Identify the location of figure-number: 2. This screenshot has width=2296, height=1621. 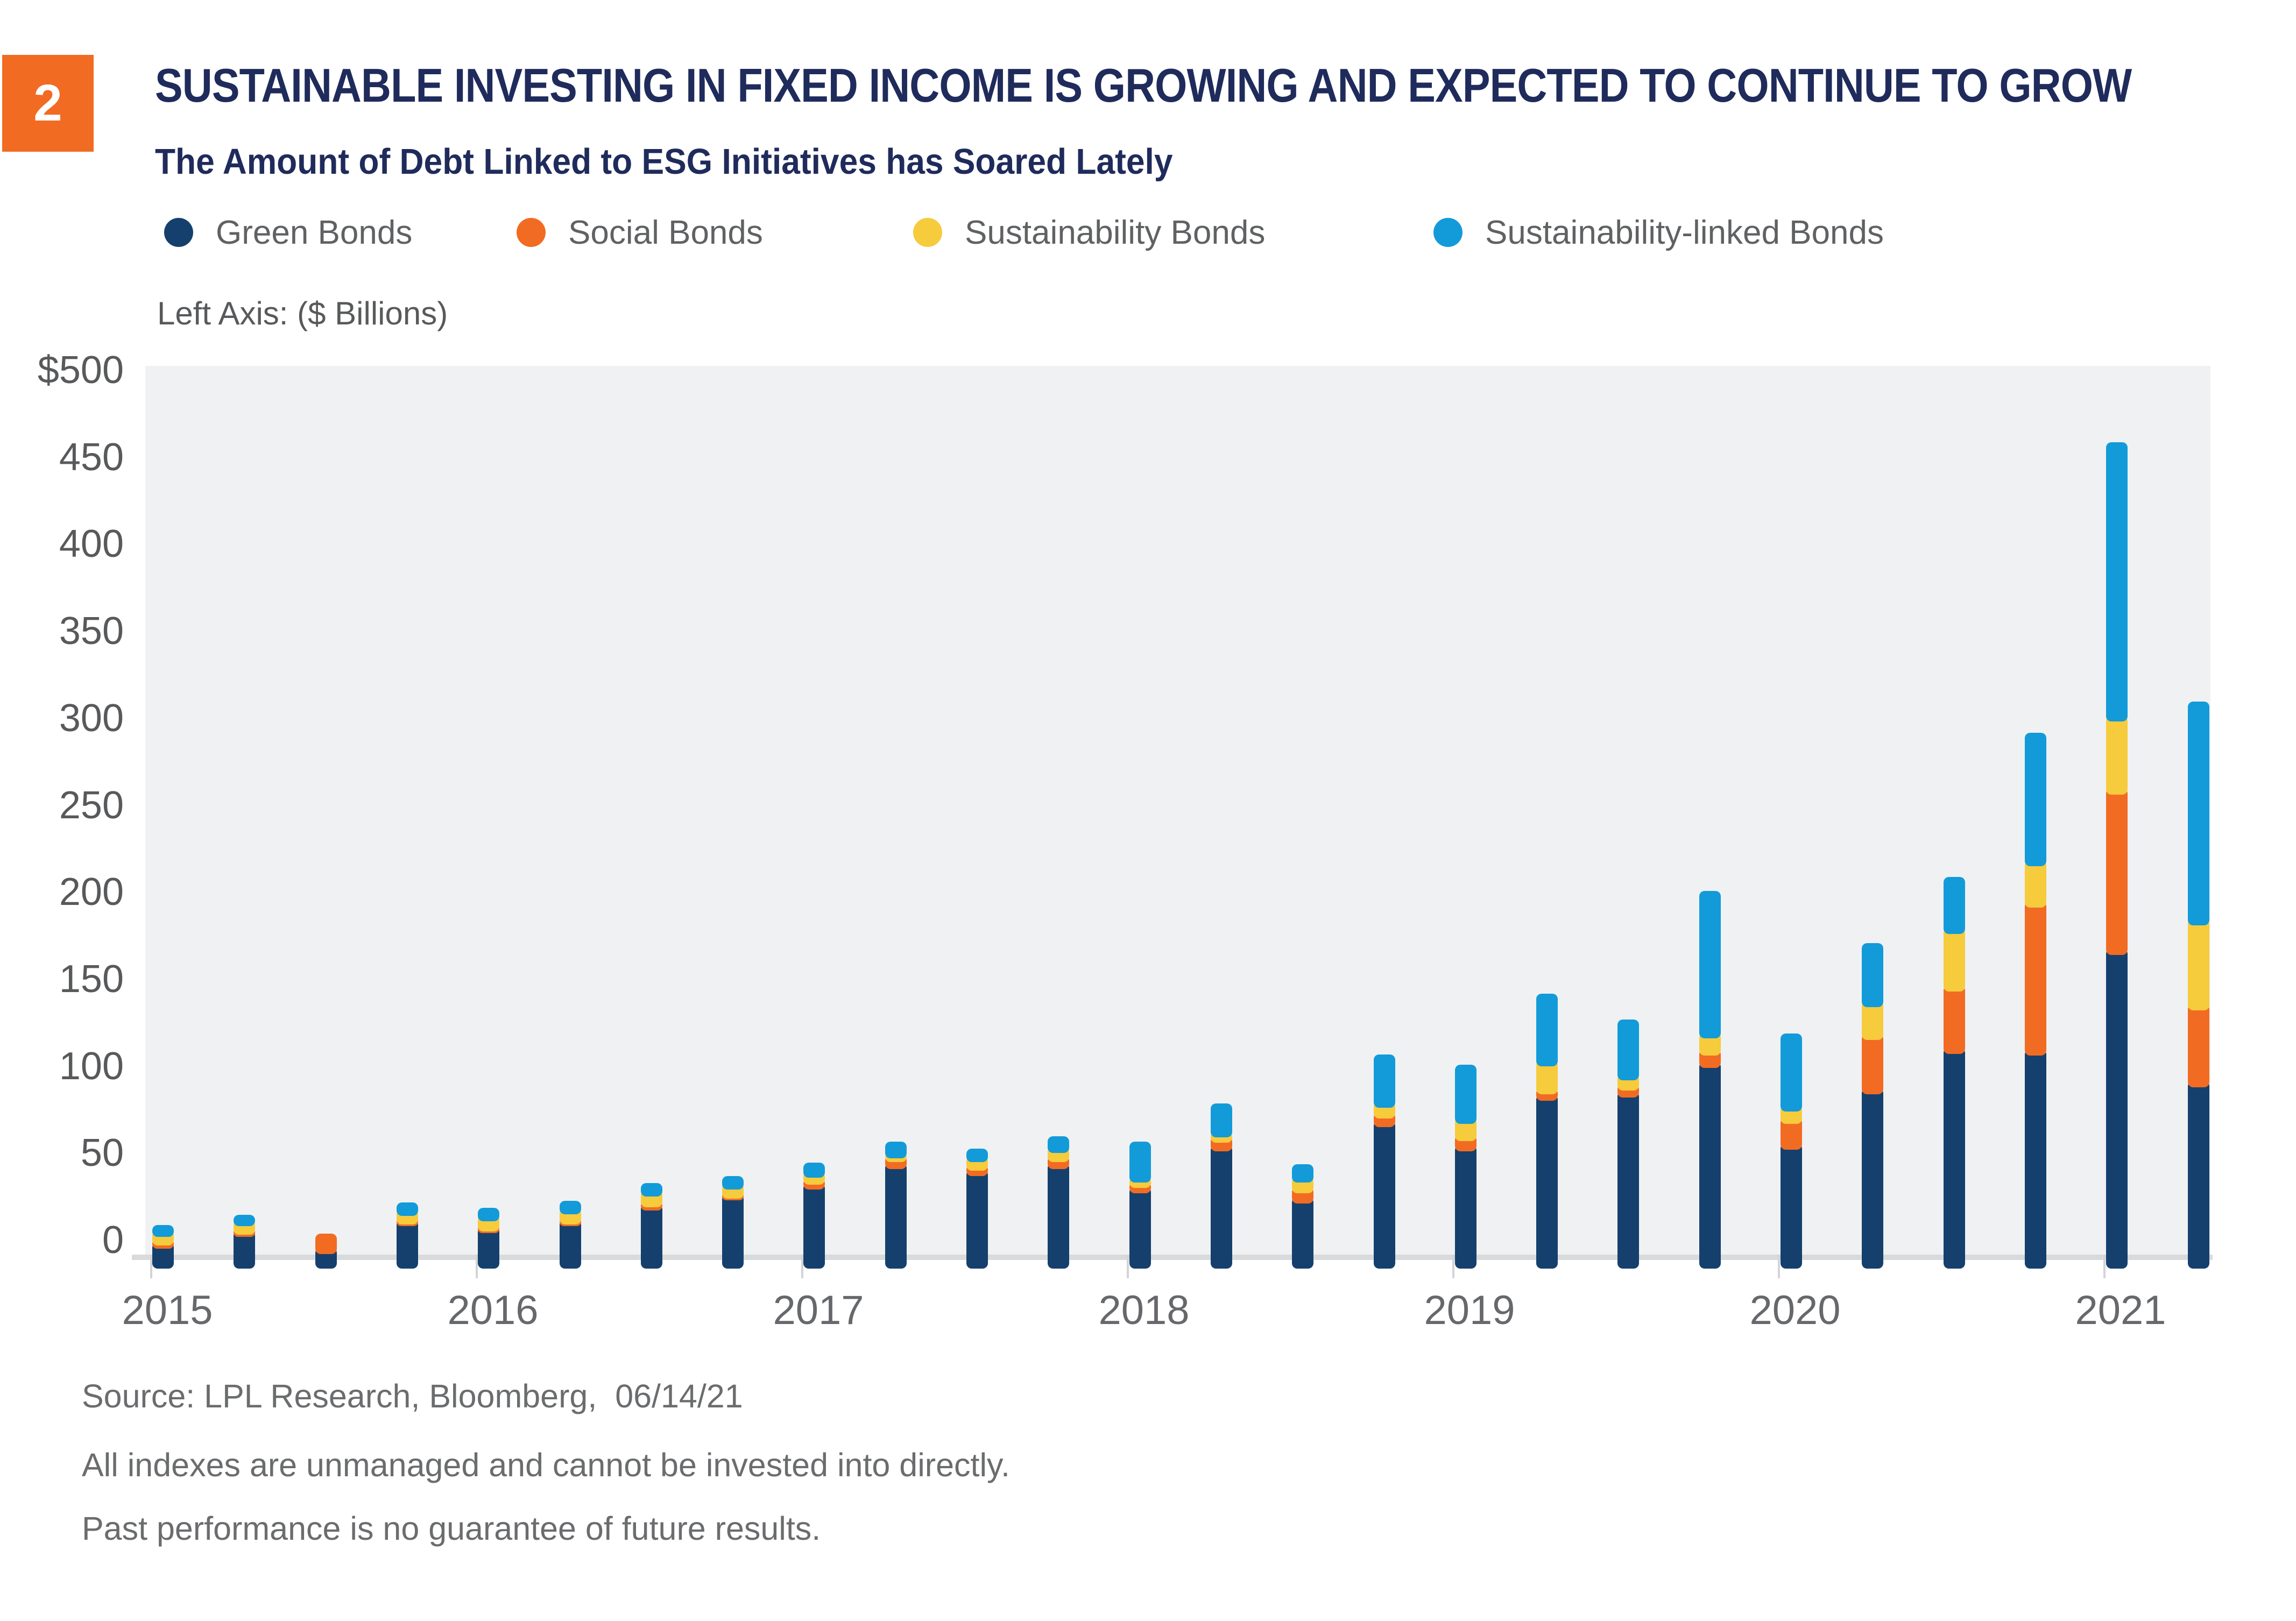
(48, 103).